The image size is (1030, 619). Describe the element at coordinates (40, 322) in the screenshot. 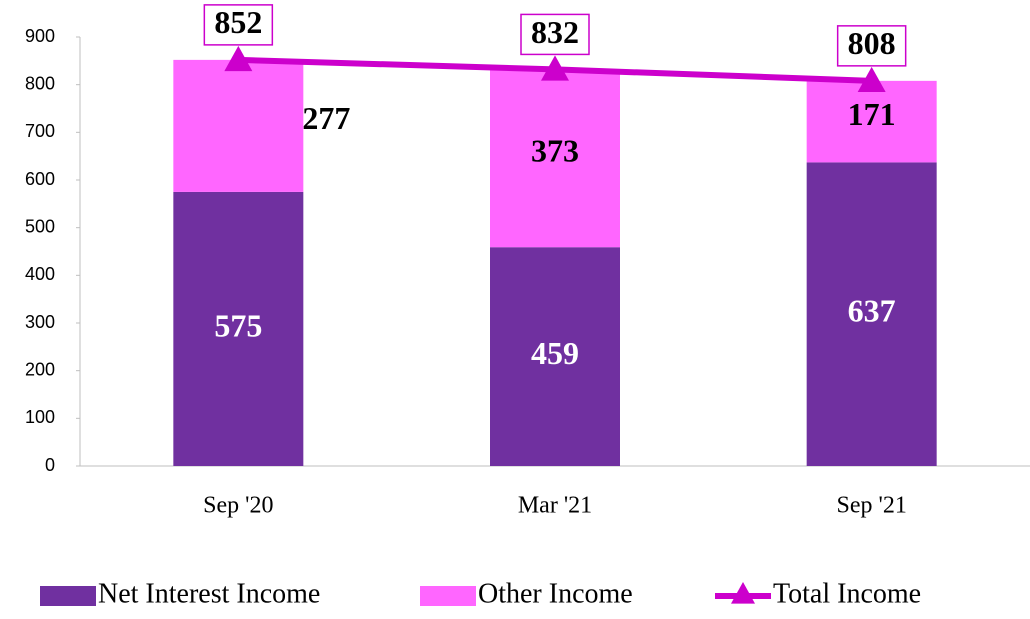

I see `y-tick-label: 300` at that location.